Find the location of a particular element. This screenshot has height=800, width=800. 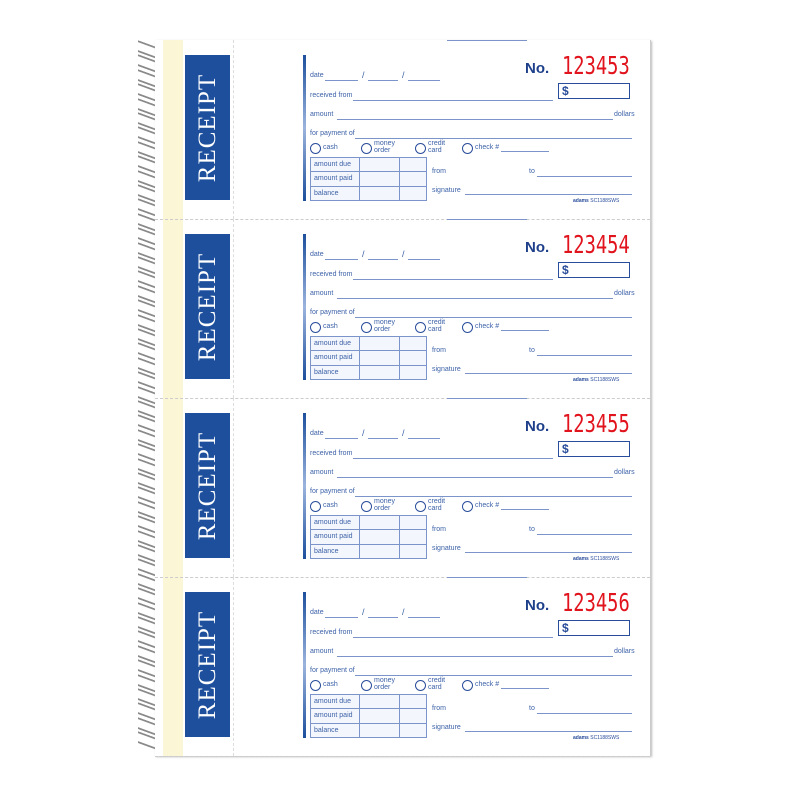

brand-logo: adams SC1188SWS is located at coordinates (596, 559).